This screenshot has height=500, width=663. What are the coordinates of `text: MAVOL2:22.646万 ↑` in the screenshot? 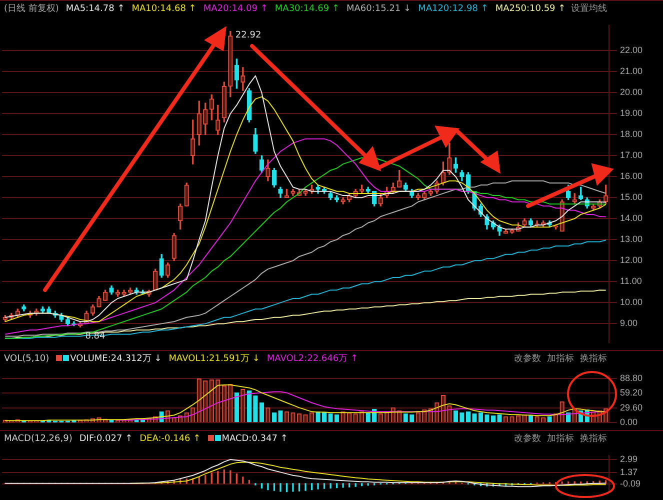 It's located at (312, 359).